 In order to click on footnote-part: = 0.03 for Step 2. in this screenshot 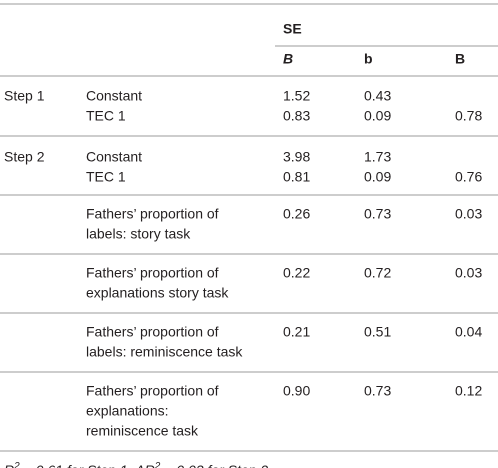, I will do `click(216, 465)`.